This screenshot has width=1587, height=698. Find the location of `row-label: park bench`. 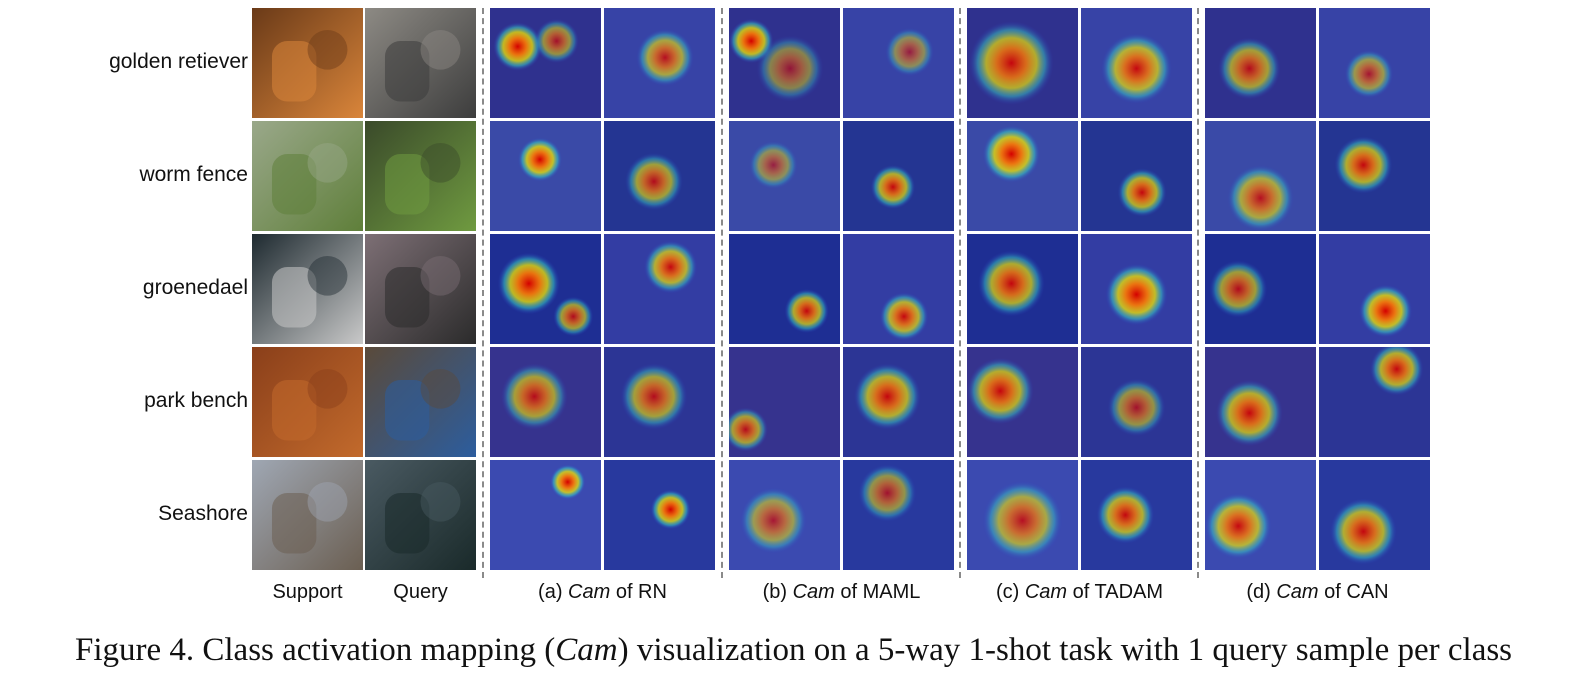

row-label: park bench is located at coordinates (196, 400).